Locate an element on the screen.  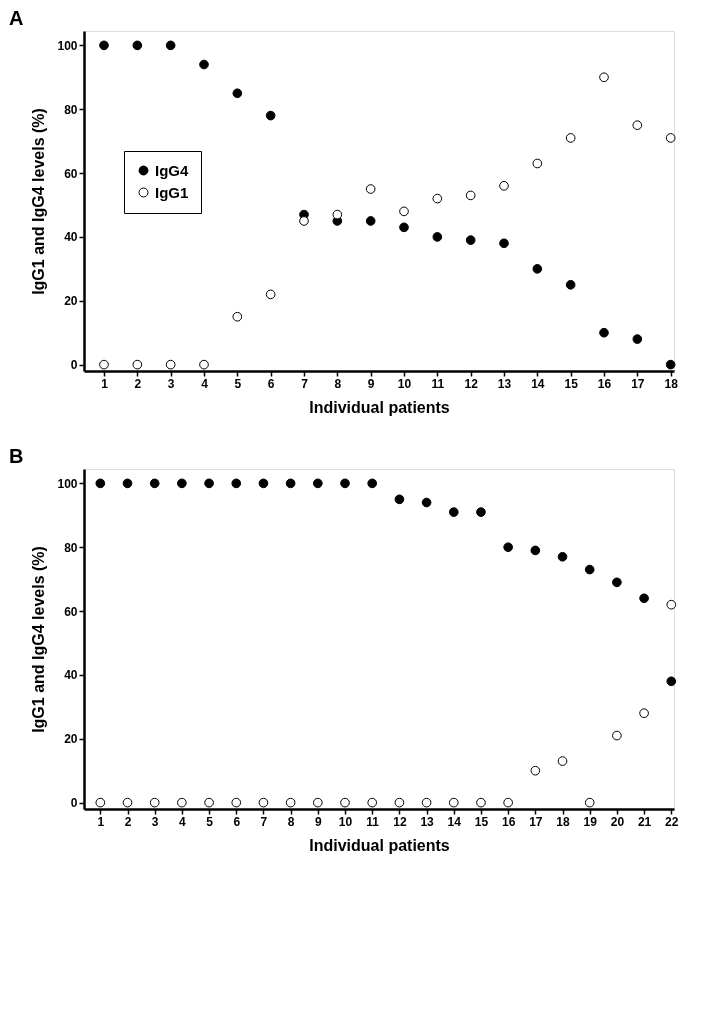
x-tick-label: 21 is located at coordinates (644, 821).